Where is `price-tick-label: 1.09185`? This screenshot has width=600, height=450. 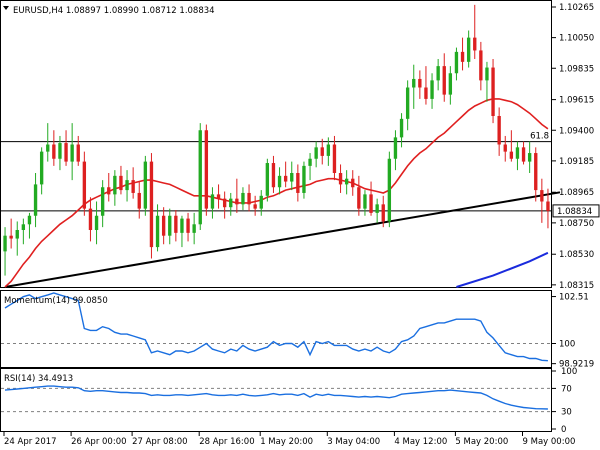
price-tick-label: 1.09185 is located at coordinates (576, 162).